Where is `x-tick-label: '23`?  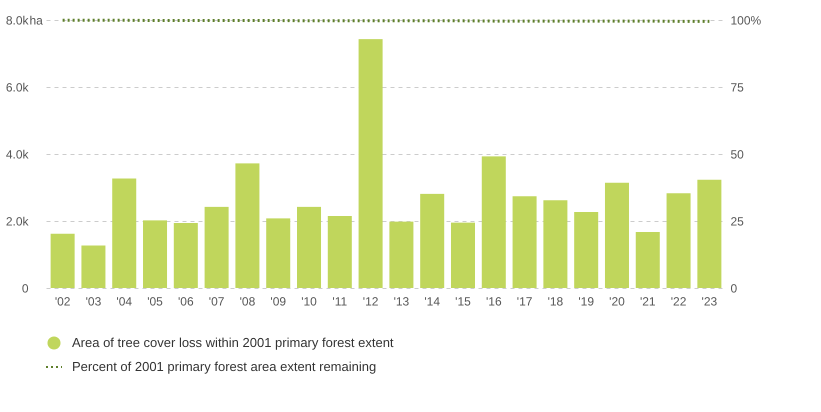 x-tick-label: '23 is located at coordinates (710, 301).